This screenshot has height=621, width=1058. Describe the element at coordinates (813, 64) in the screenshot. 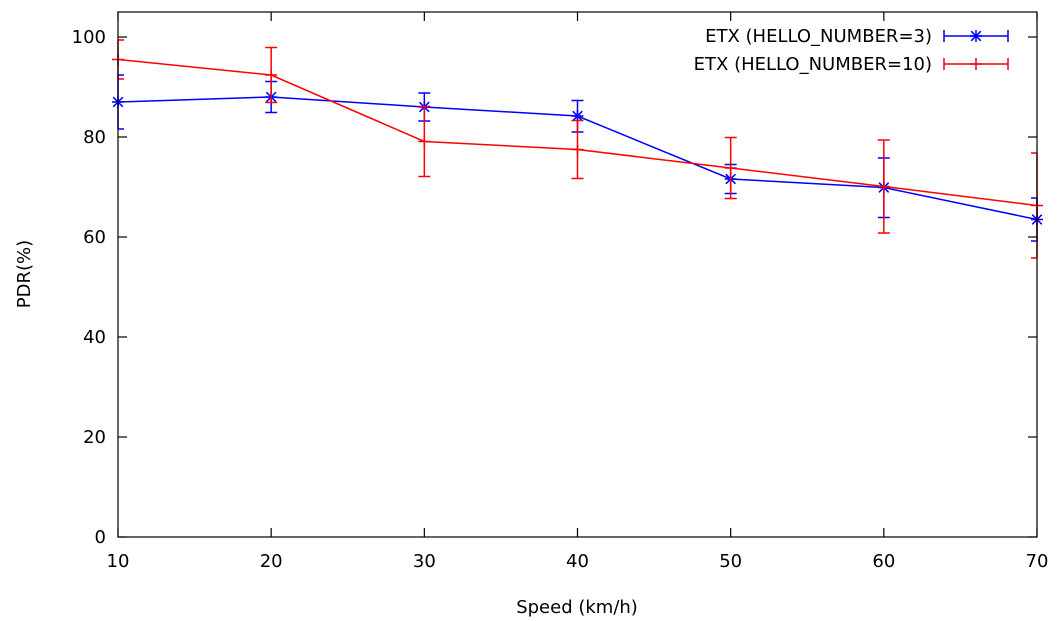

I see `legend-label: ETX (HELLO_NUMBER=10)` at that location.